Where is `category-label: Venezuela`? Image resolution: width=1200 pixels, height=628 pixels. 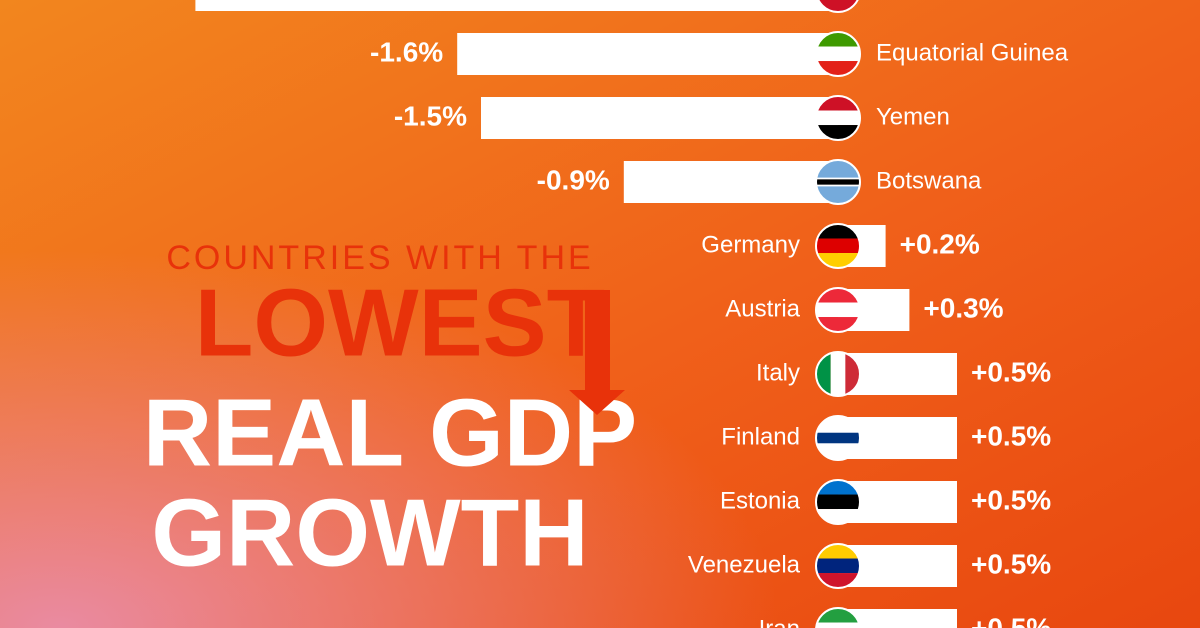 category-label: Venezuela is located at coordinates (744, 564).